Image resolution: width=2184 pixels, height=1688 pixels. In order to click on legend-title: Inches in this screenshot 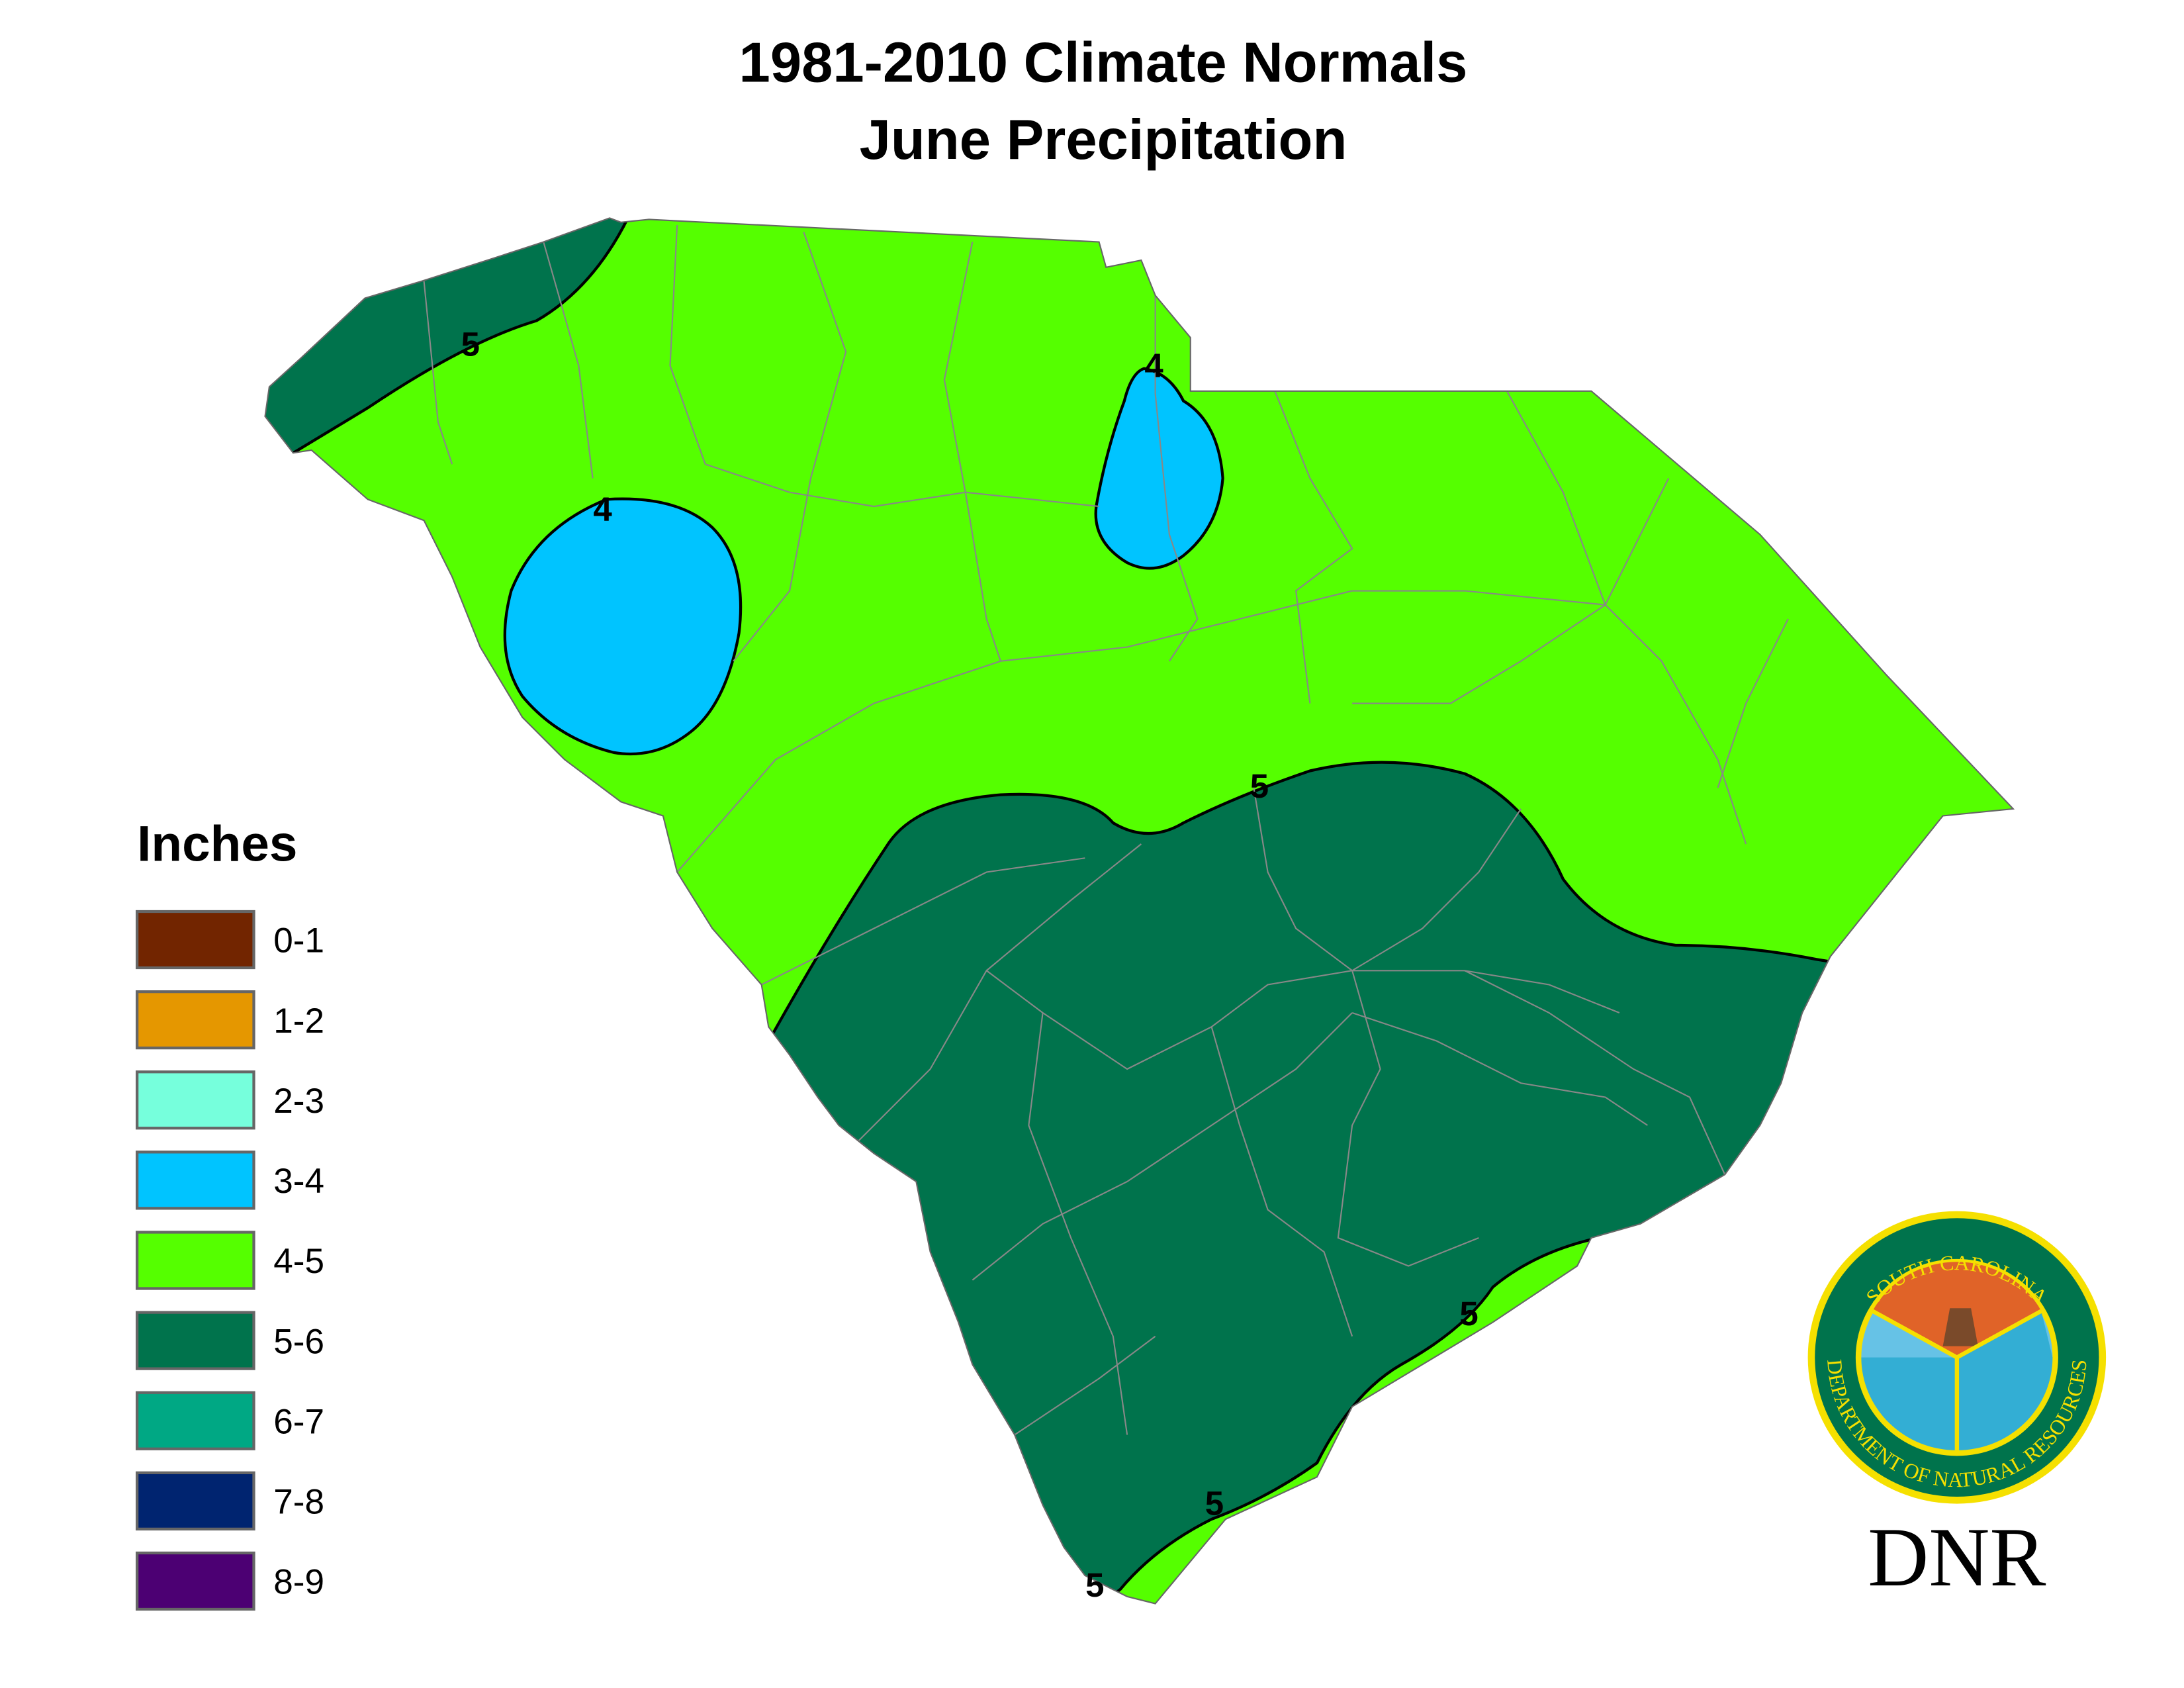, I will do `click(217, 844)`.